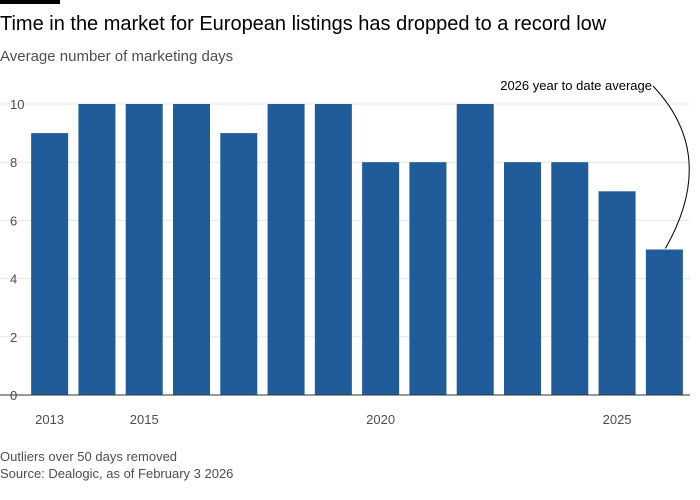 This screenshot has height=500, width=700. What do you see at coordinates (117, 473) in the screenshot?
I see `source-note: Source: Dealogic, as of February 3 2026` at bounding box center [117, 473].